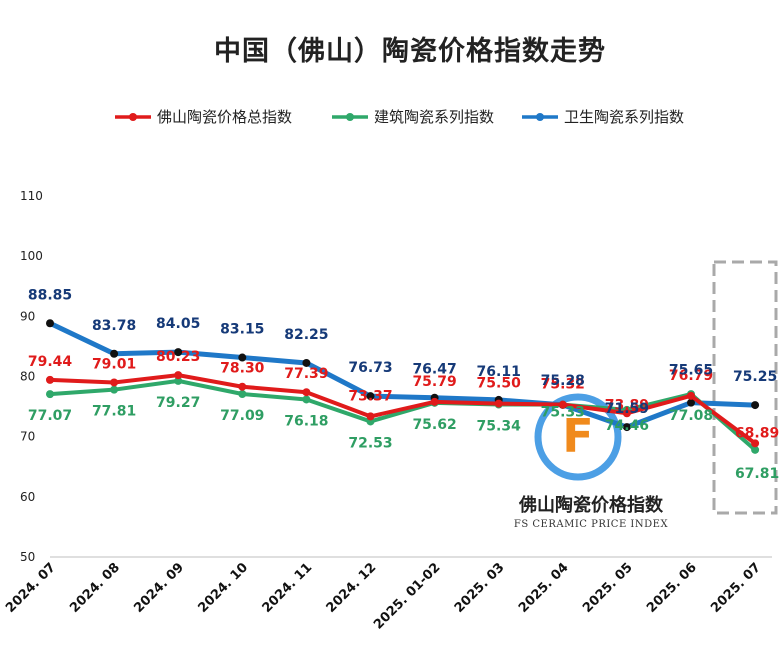 The image size is (780, 662). What do you see at coordinates (306, 421) in the screenshot?
I see `data-label: 76.18` at bounding box center [306, 421].